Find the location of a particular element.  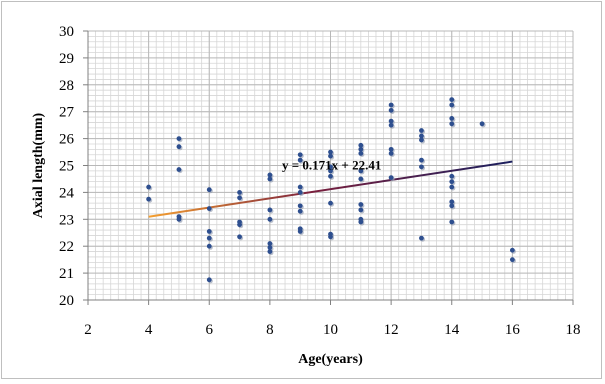

y-tick-label: 28 is located at coordinates (66, 86).